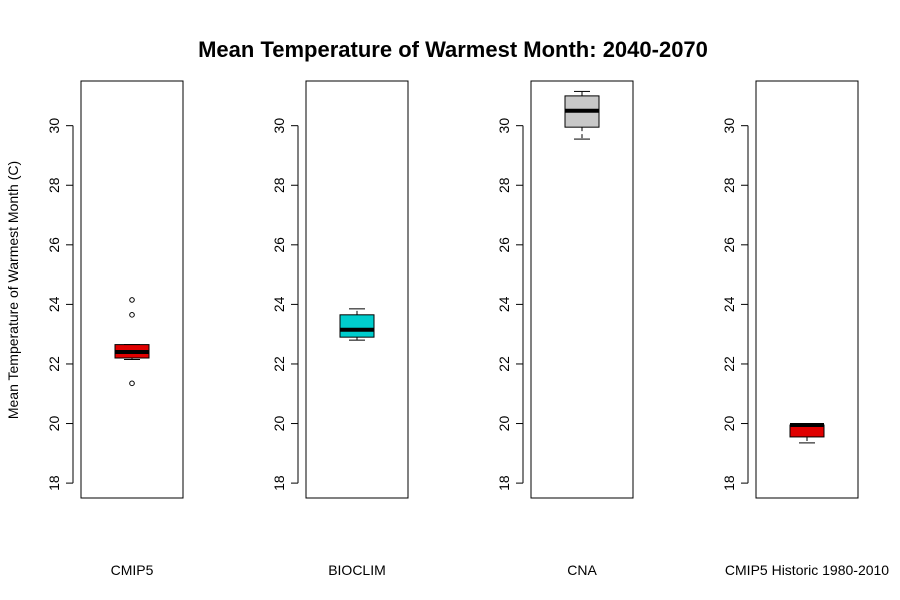 The width and height of the screenshot is (900, 600). What do you see at coordinates (132, 570) in the screenshot?
I see `category-label: CMIP5` at bounding box center [132, 570].